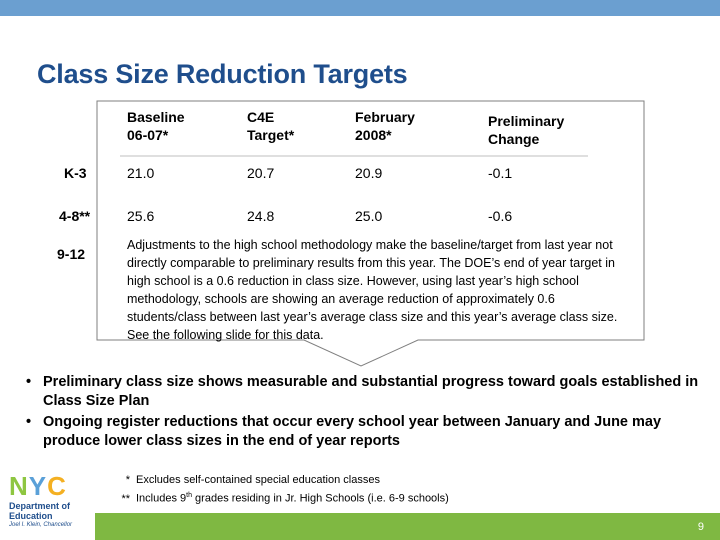  I want to click on table-cell: 24.8, so click(261, 216).